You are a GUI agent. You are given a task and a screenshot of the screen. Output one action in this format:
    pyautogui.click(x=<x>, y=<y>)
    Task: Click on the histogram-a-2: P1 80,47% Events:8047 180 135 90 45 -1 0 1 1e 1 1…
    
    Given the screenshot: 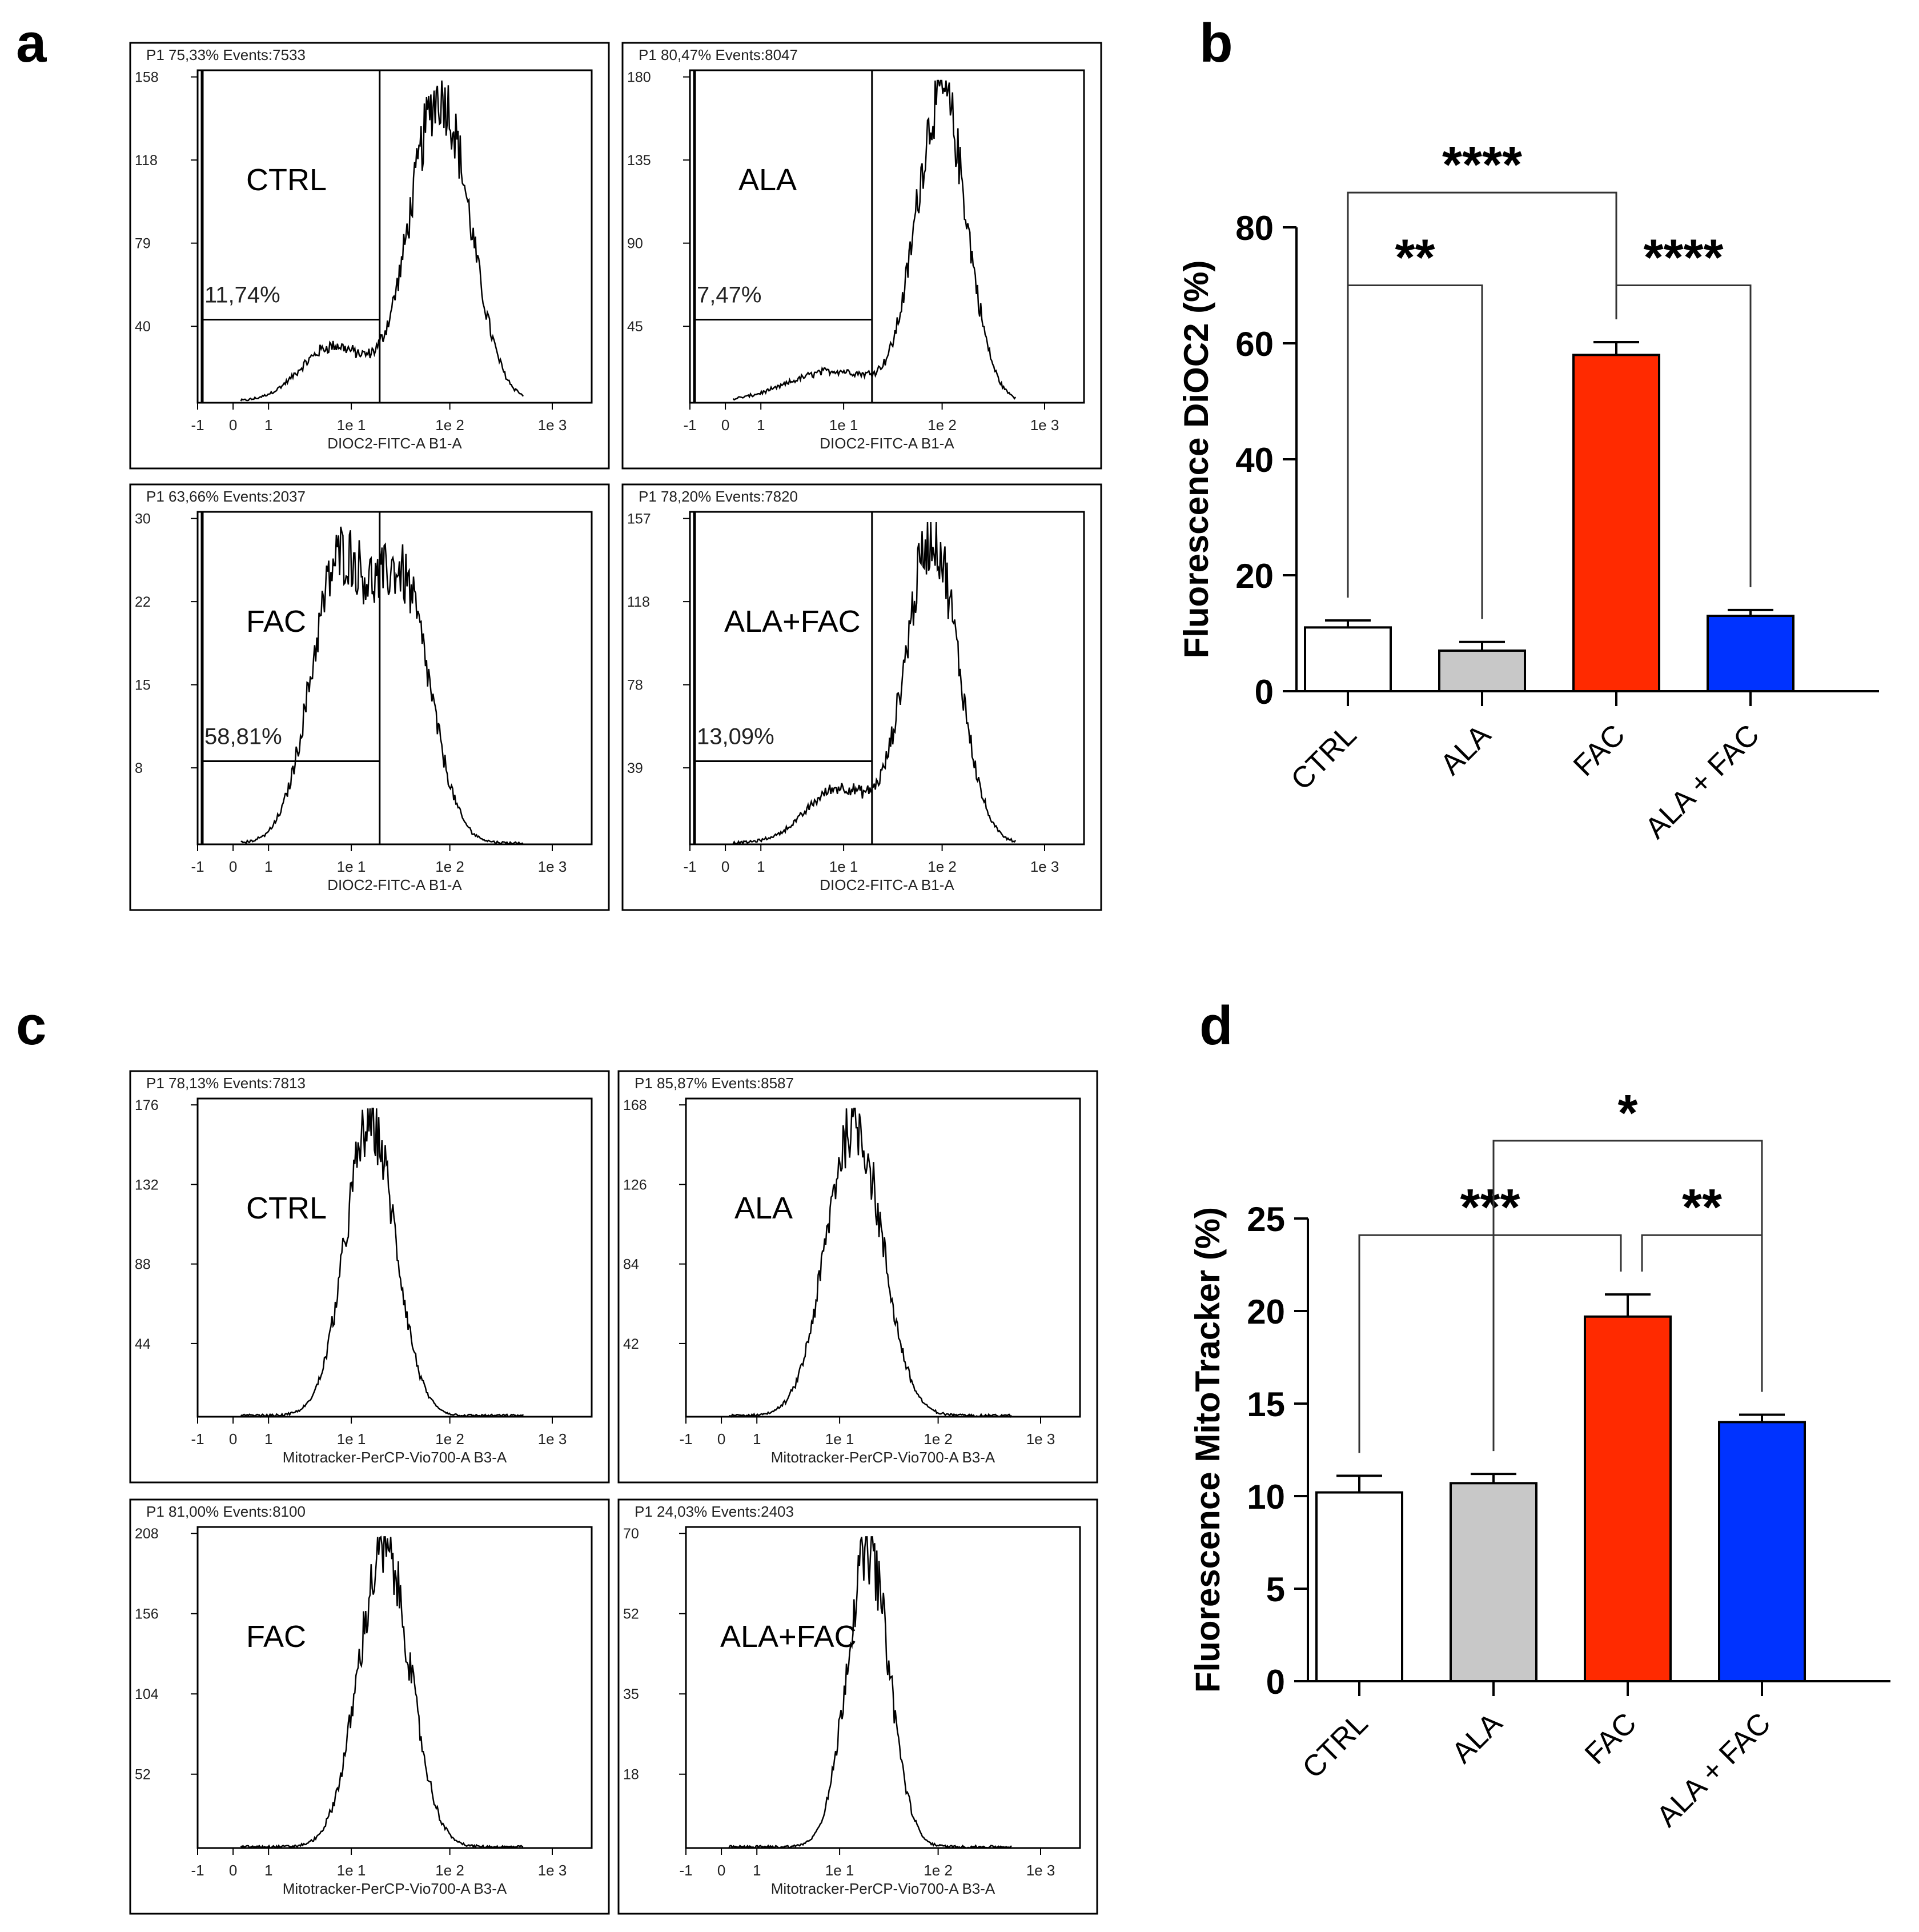 What is the action you would take?
    pyautogui.click(x=861, y=256)
    